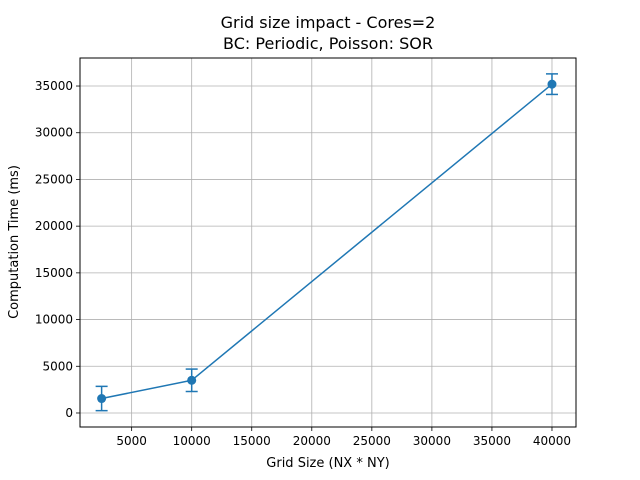 The height and width of the screenshot is (480, 640). Describe the element at coordinates (54, 273) in the screenshot. I see `y-tick-label: 15000` at that location.